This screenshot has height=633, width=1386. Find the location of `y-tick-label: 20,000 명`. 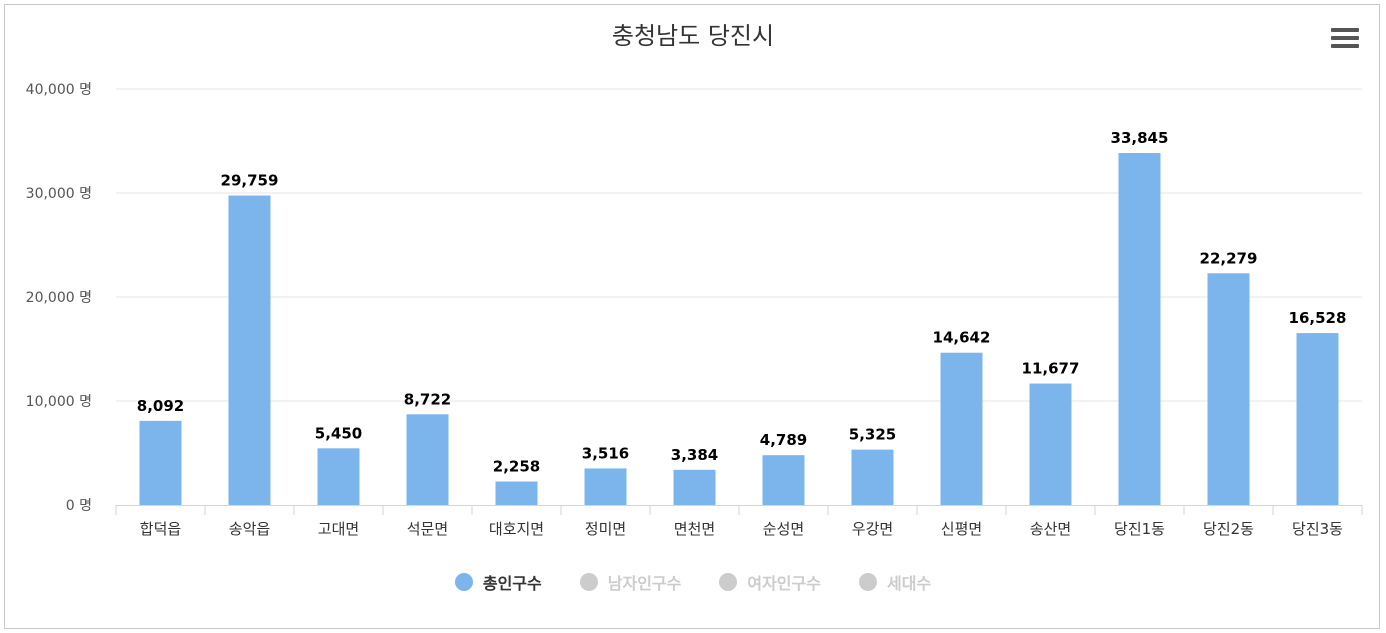

y-tick-label: 20,000 명 is located at coordinates (59, 298).